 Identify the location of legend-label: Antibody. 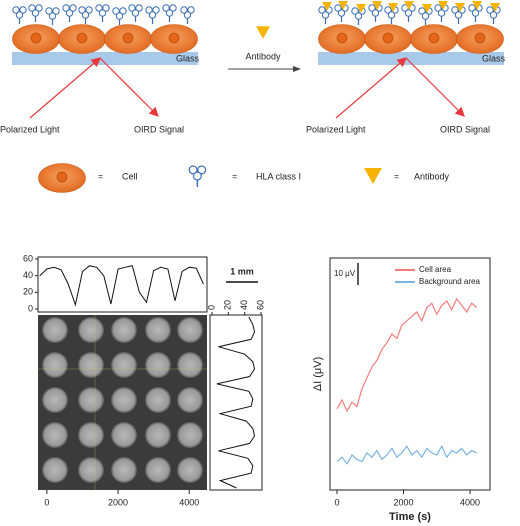
(432, 176).